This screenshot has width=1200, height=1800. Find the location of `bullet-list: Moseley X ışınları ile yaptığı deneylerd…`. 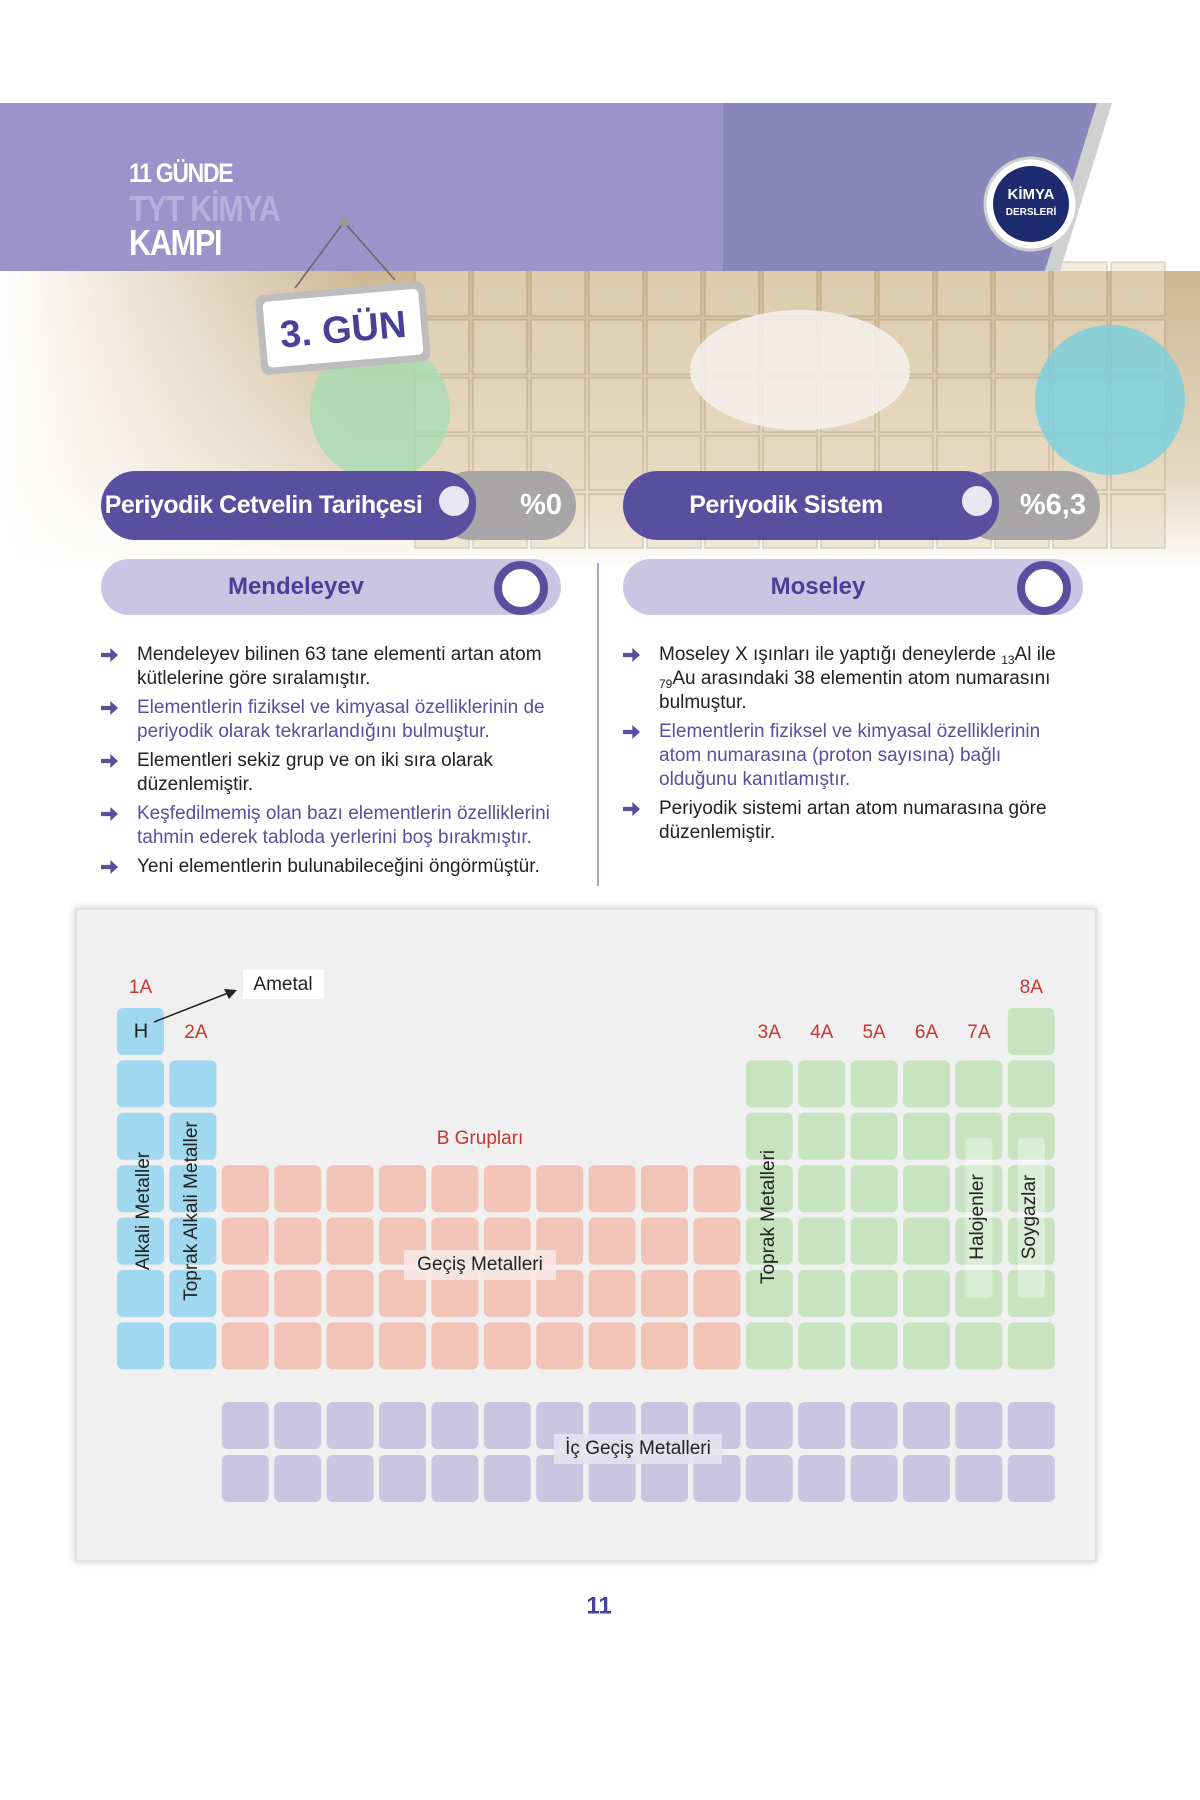

bullet-list: Moseley X ışınları ile yaptığı deneylerd… is located at coordinates (853, 746).